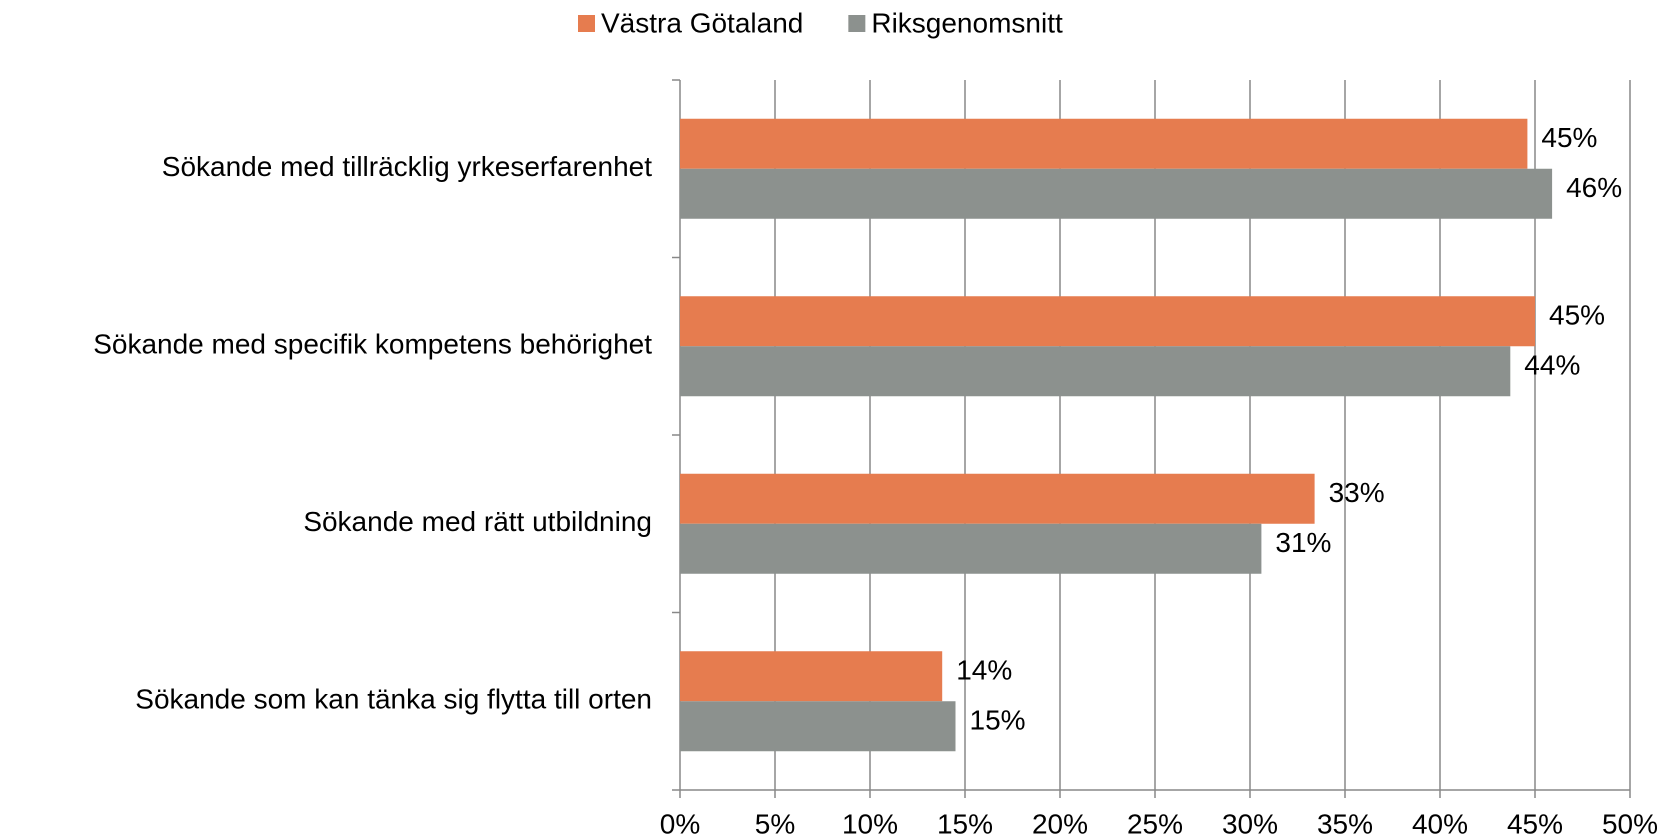 The image size is (1669, 834). I want to click on x-tick-label: 25%, so click(1155, 821).